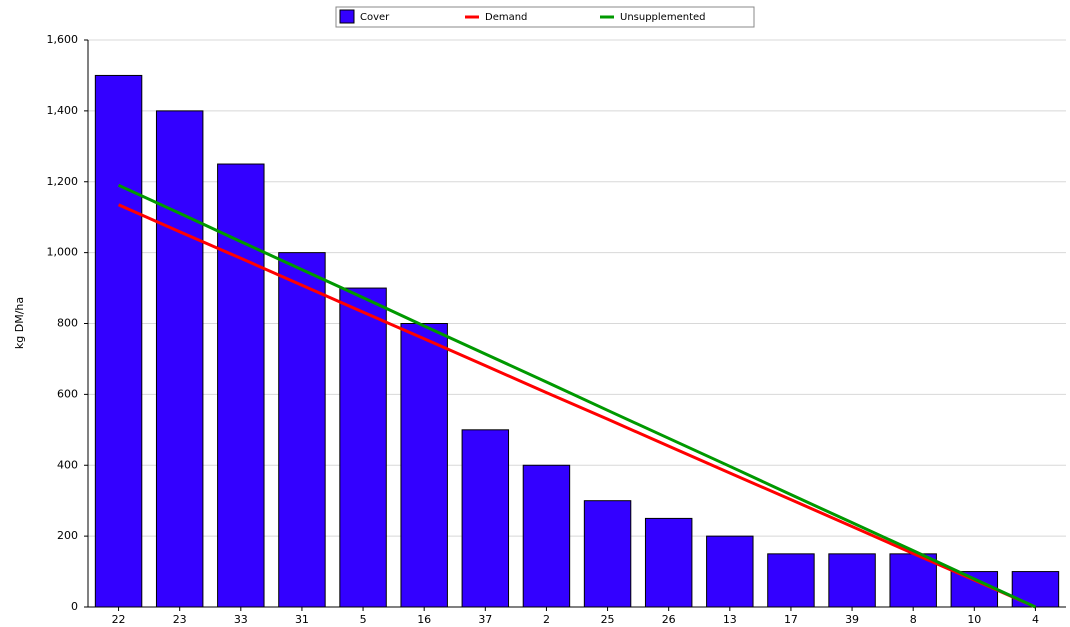 The height and width of the screenshot is (627, 1070). I want to click on legend-swatch, so click(347, 16).